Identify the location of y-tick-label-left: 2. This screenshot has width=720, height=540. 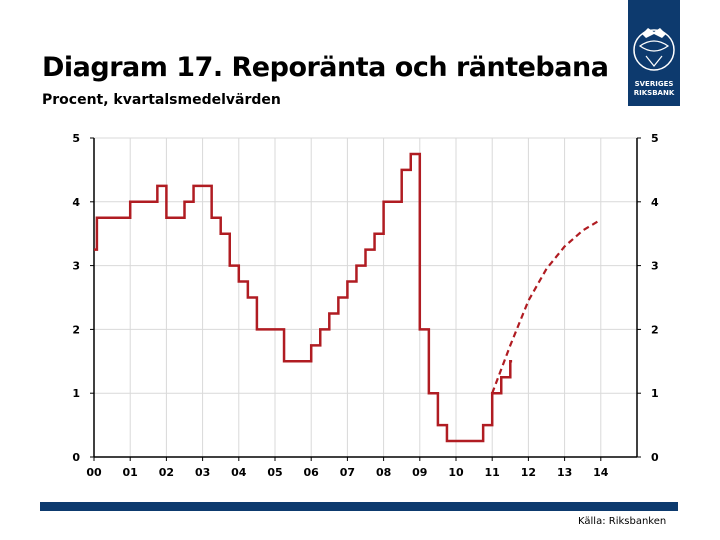
(76, 329).